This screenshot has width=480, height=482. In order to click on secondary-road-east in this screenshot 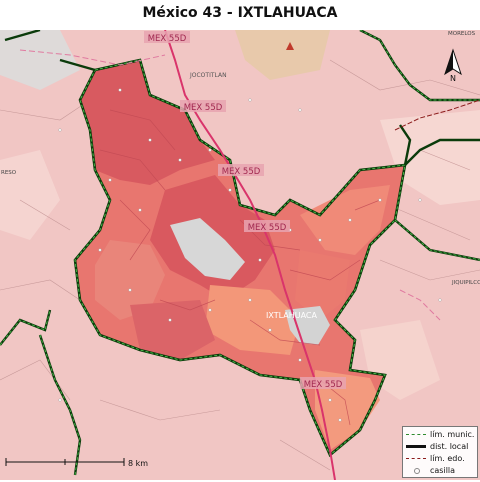, I will do `click(420, 305)`.